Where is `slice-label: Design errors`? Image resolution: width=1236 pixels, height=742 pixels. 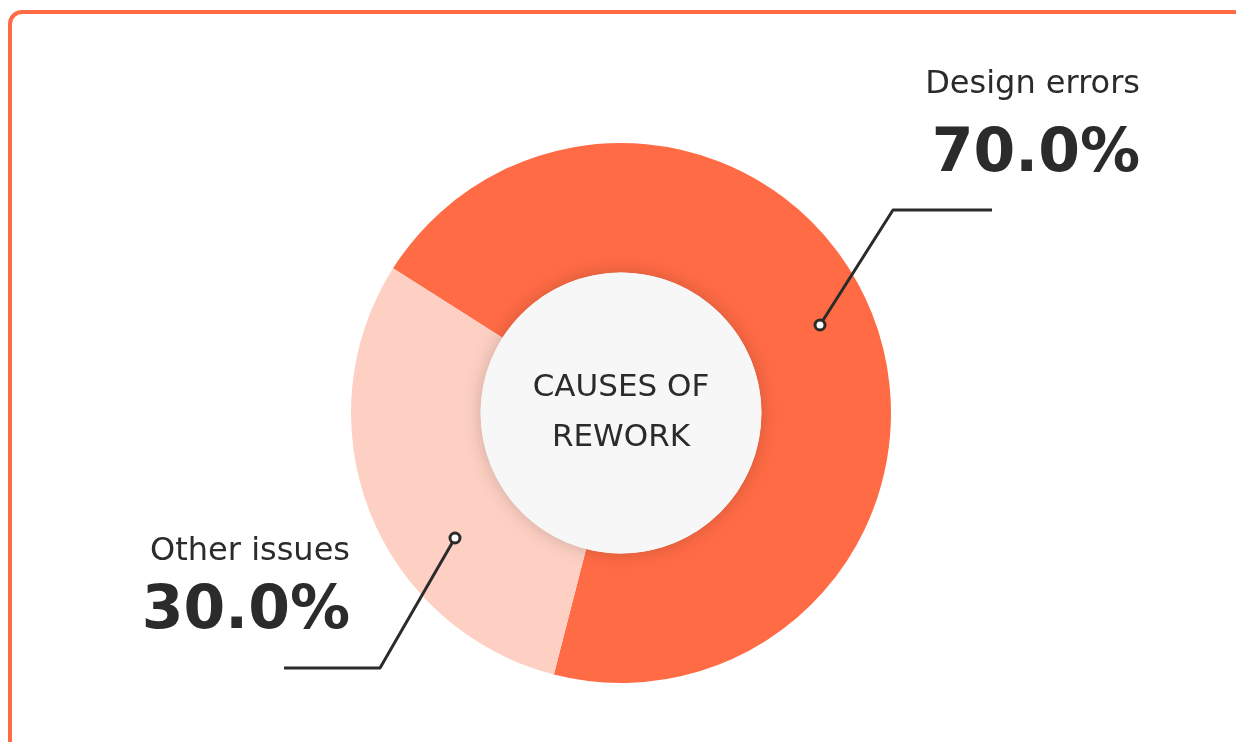 slice-label: Design errors is located at coordinates (1032, 82).